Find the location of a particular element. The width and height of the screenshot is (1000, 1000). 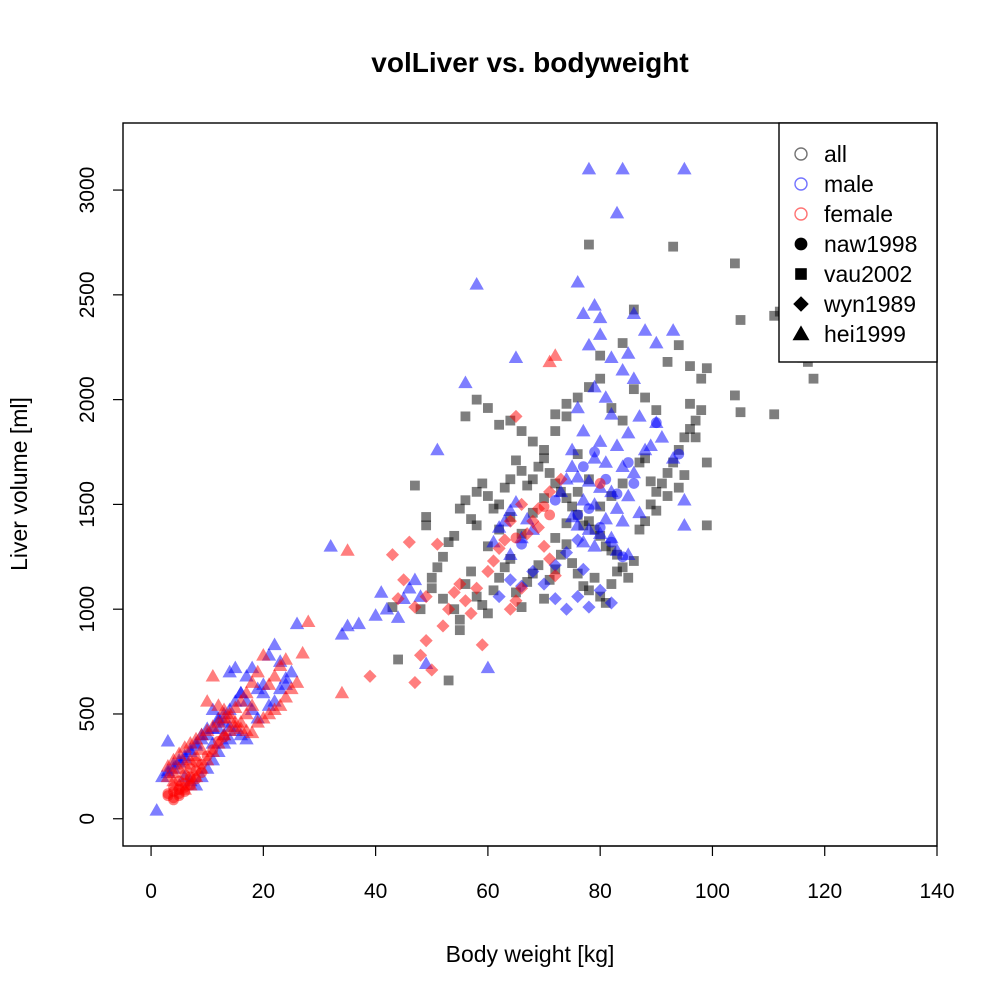

x-tick-label: 100 is located at coordinates (712, 891).